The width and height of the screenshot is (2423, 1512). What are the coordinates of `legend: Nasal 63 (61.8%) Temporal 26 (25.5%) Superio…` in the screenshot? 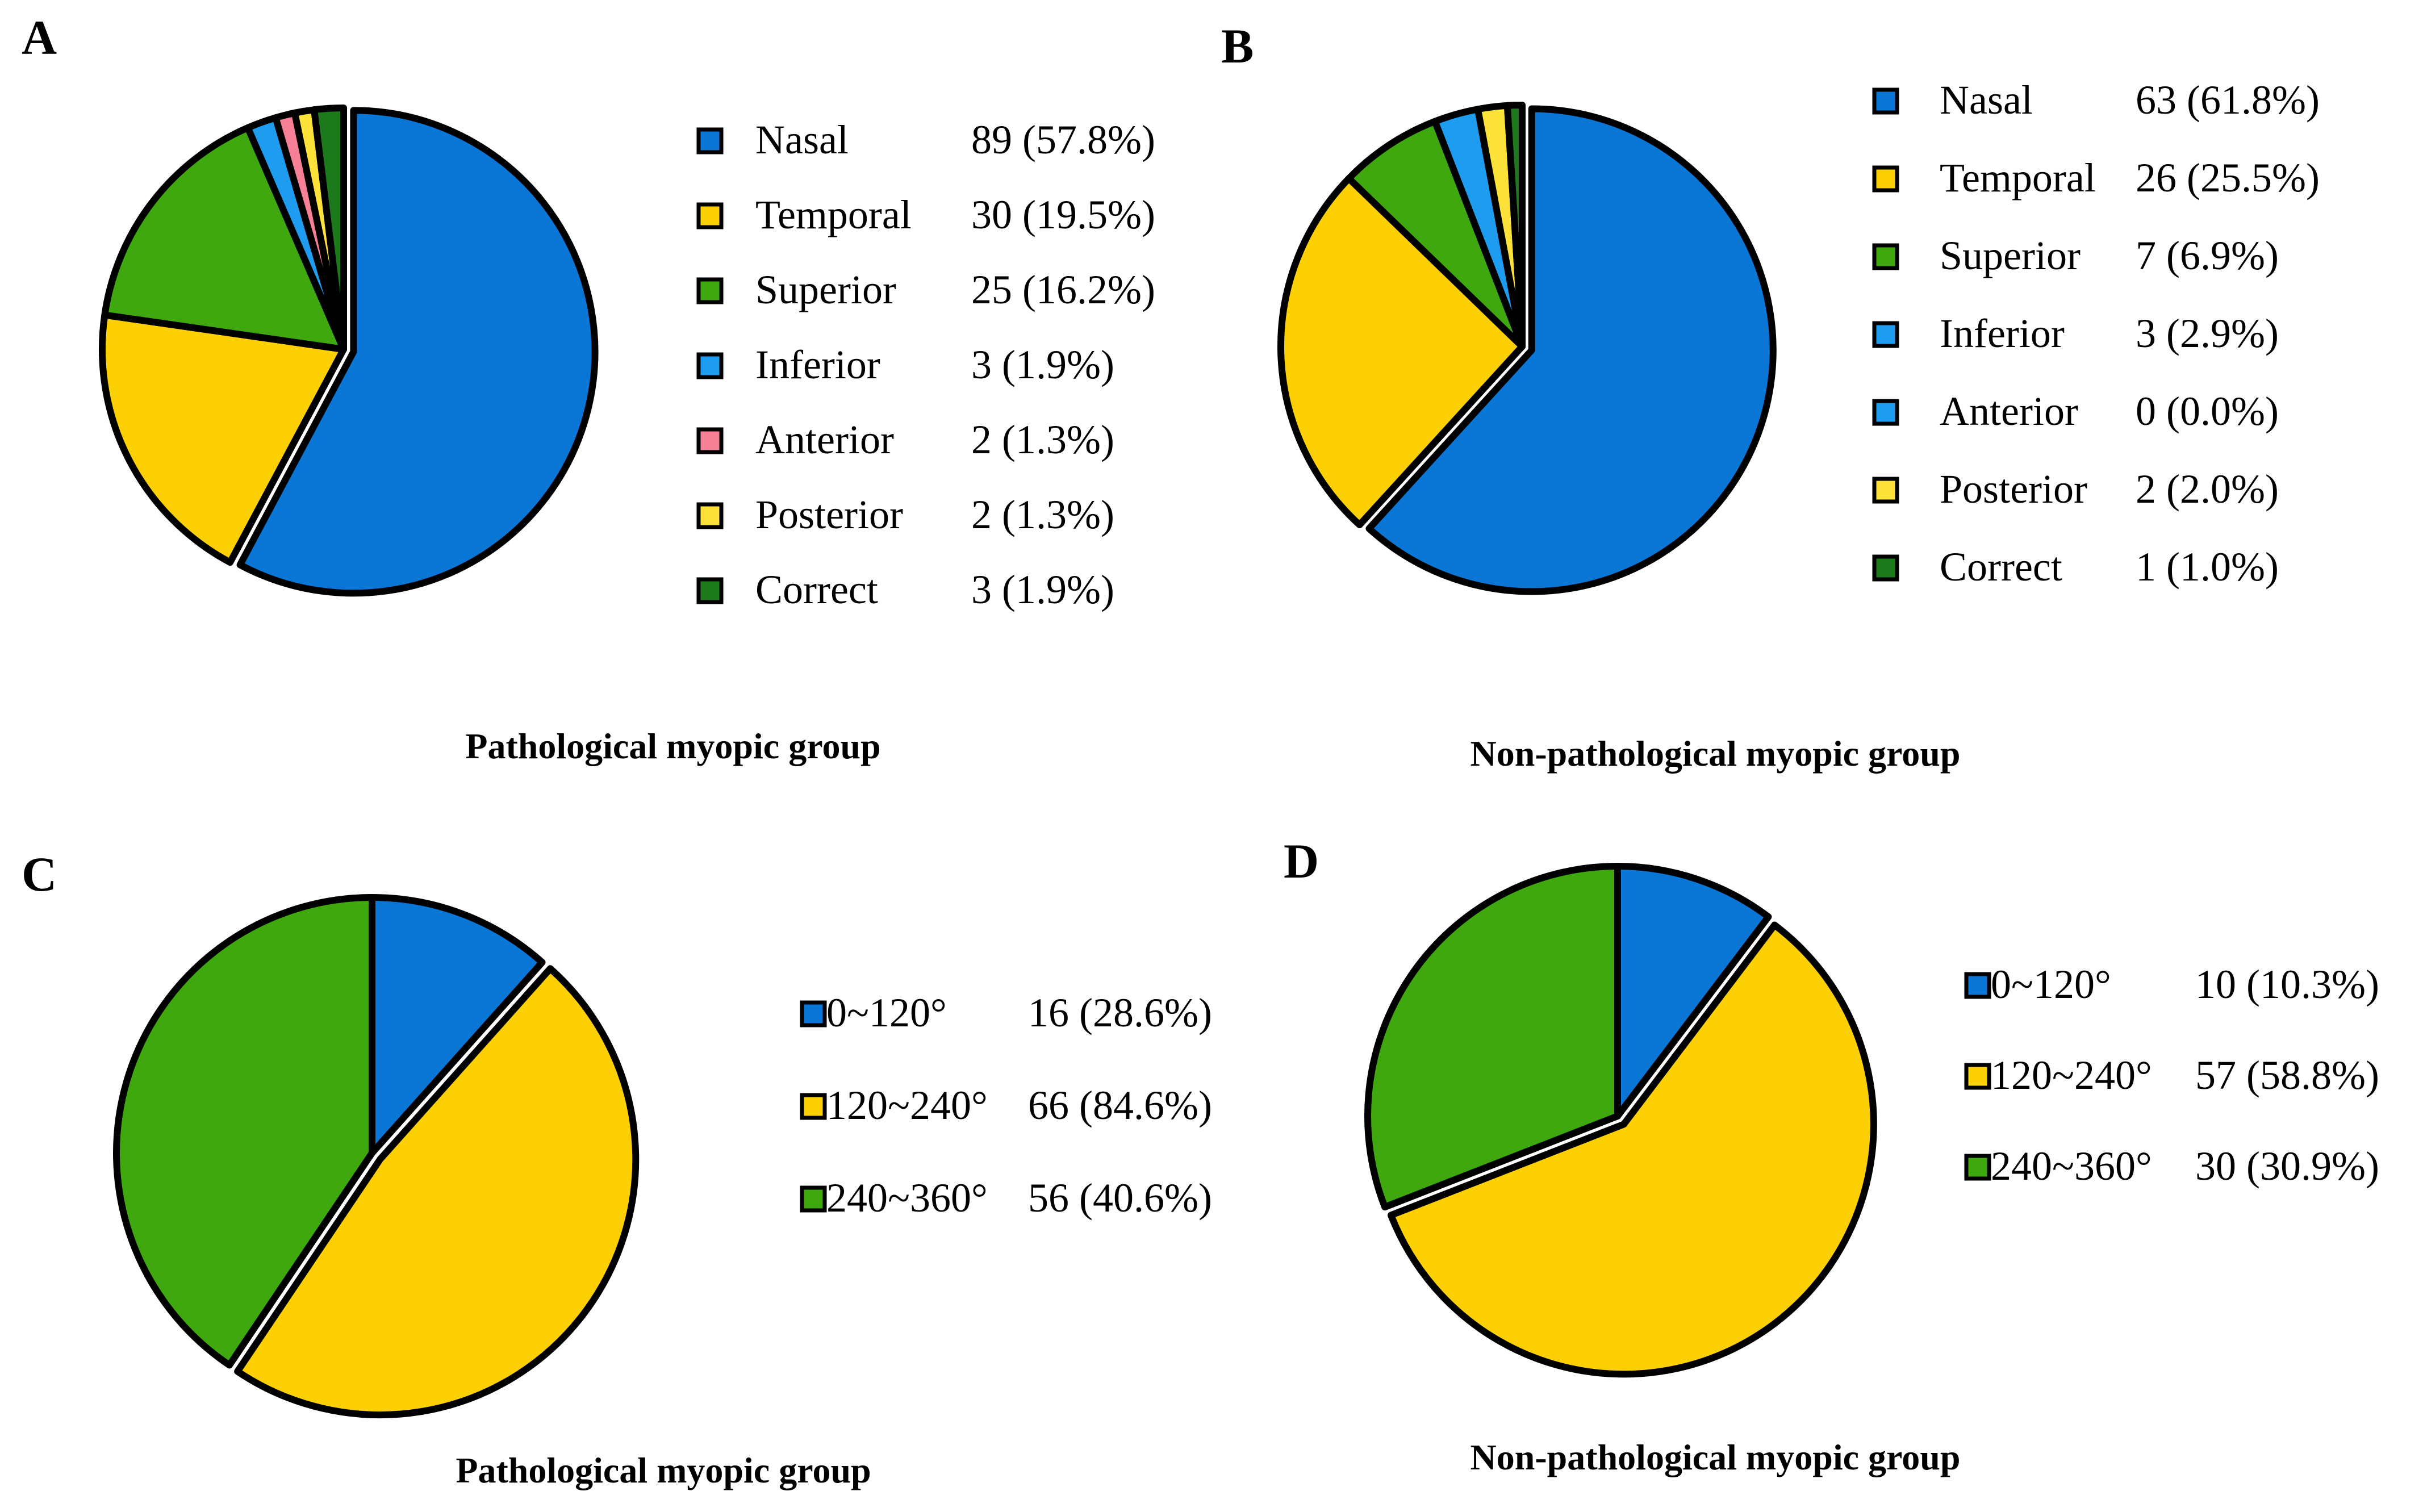 It's located at (2096, 333).